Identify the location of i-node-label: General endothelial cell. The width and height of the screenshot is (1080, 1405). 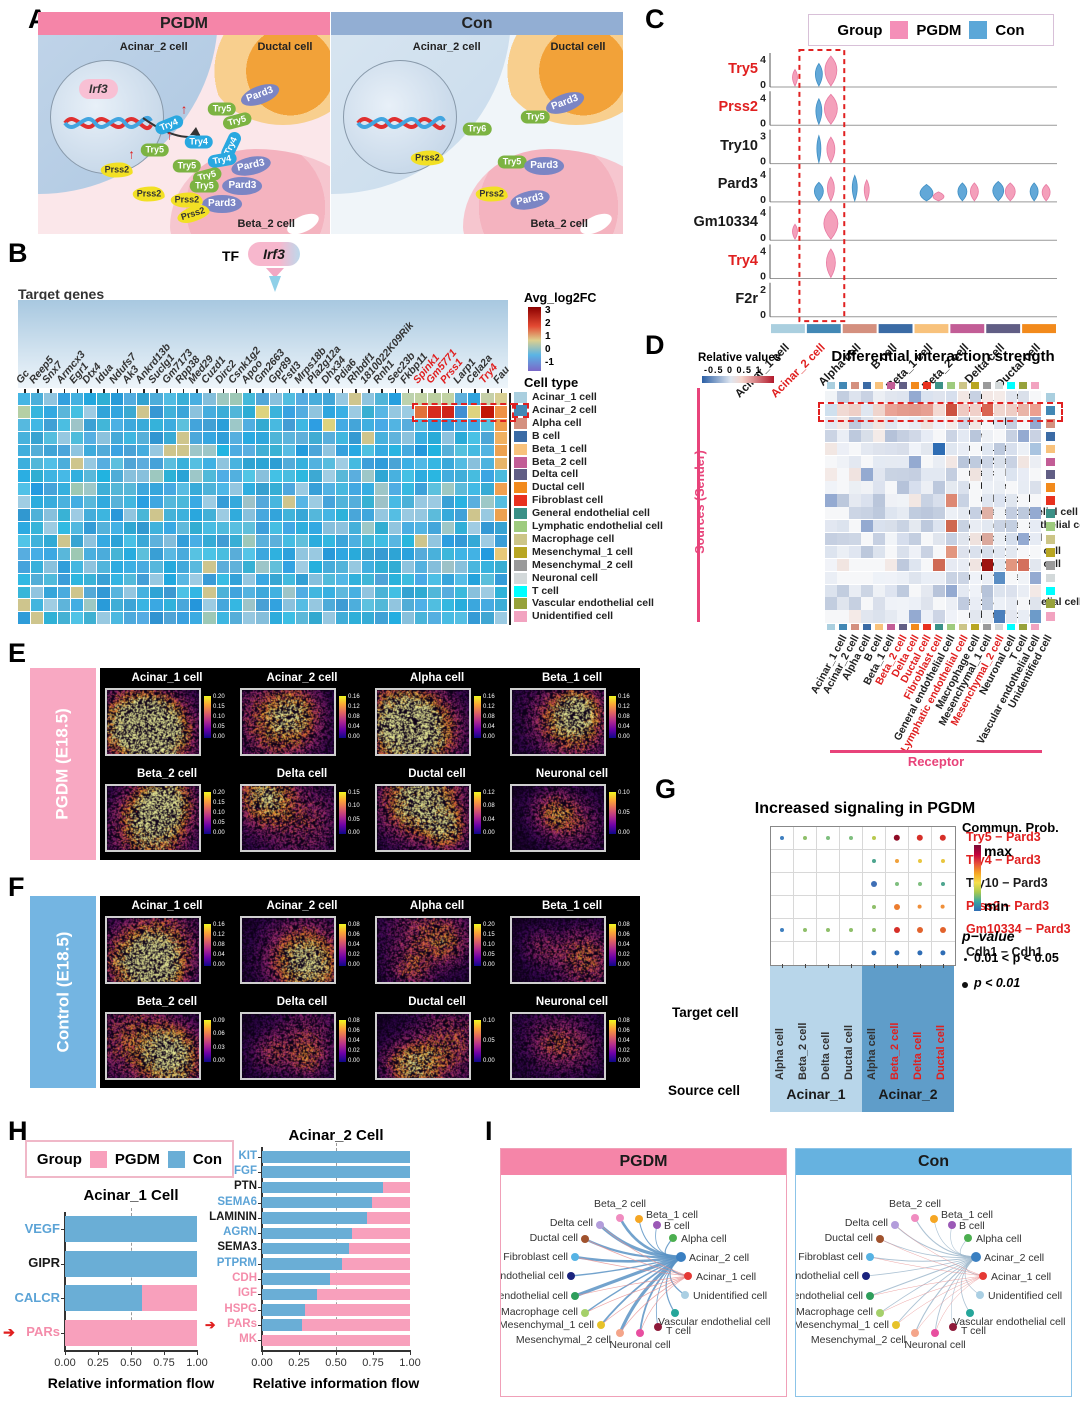
(827, 1276).